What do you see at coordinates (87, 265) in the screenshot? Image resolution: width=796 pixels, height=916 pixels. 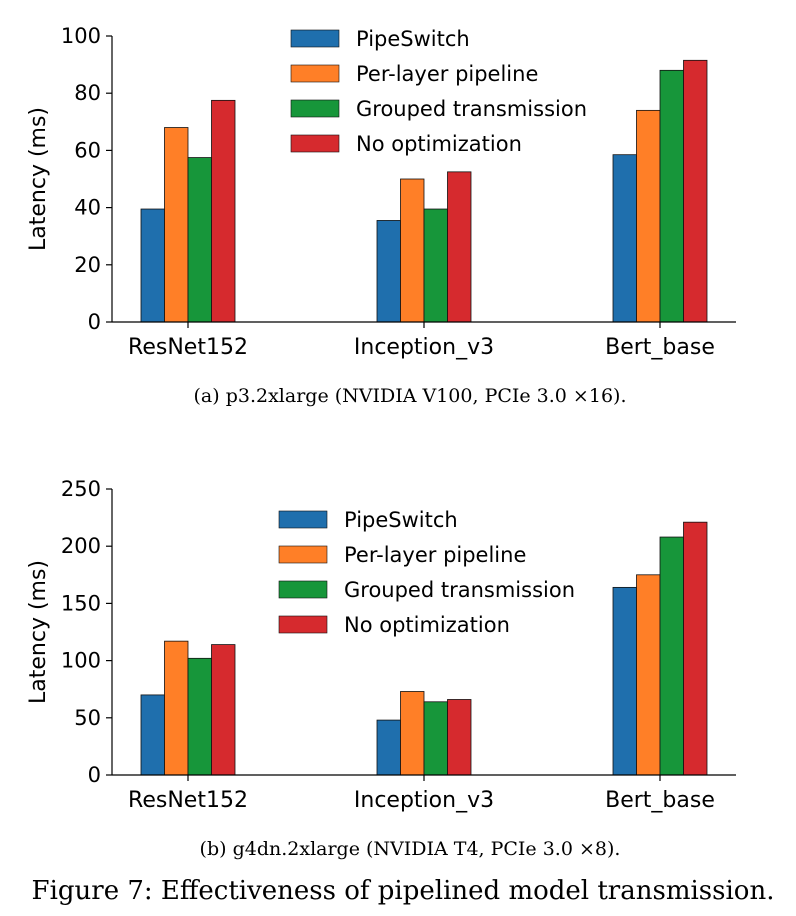 I see `y-tick-label: 20` at bounding box center [87, 265].